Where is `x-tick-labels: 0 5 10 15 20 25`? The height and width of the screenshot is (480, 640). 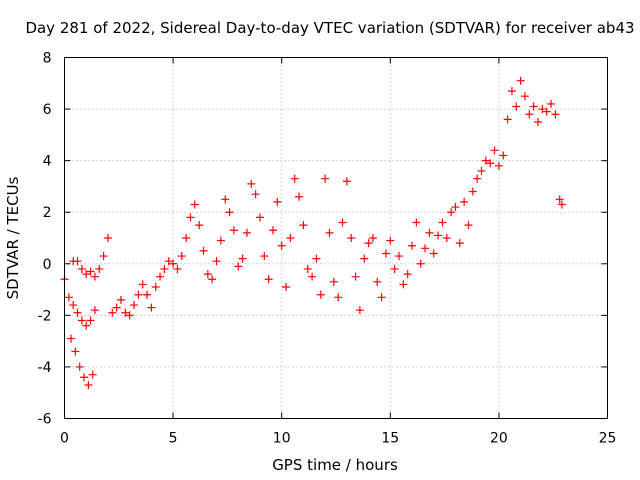
x-tick-labels: 0 5 10 15 20 25 is located at coordinates (338, 439).